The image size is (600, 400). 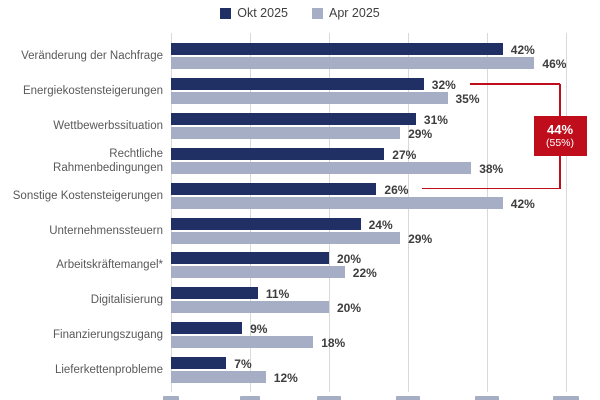 I want to click on category-label: Lieferkettenprobleme, so click(x=108, y=370).